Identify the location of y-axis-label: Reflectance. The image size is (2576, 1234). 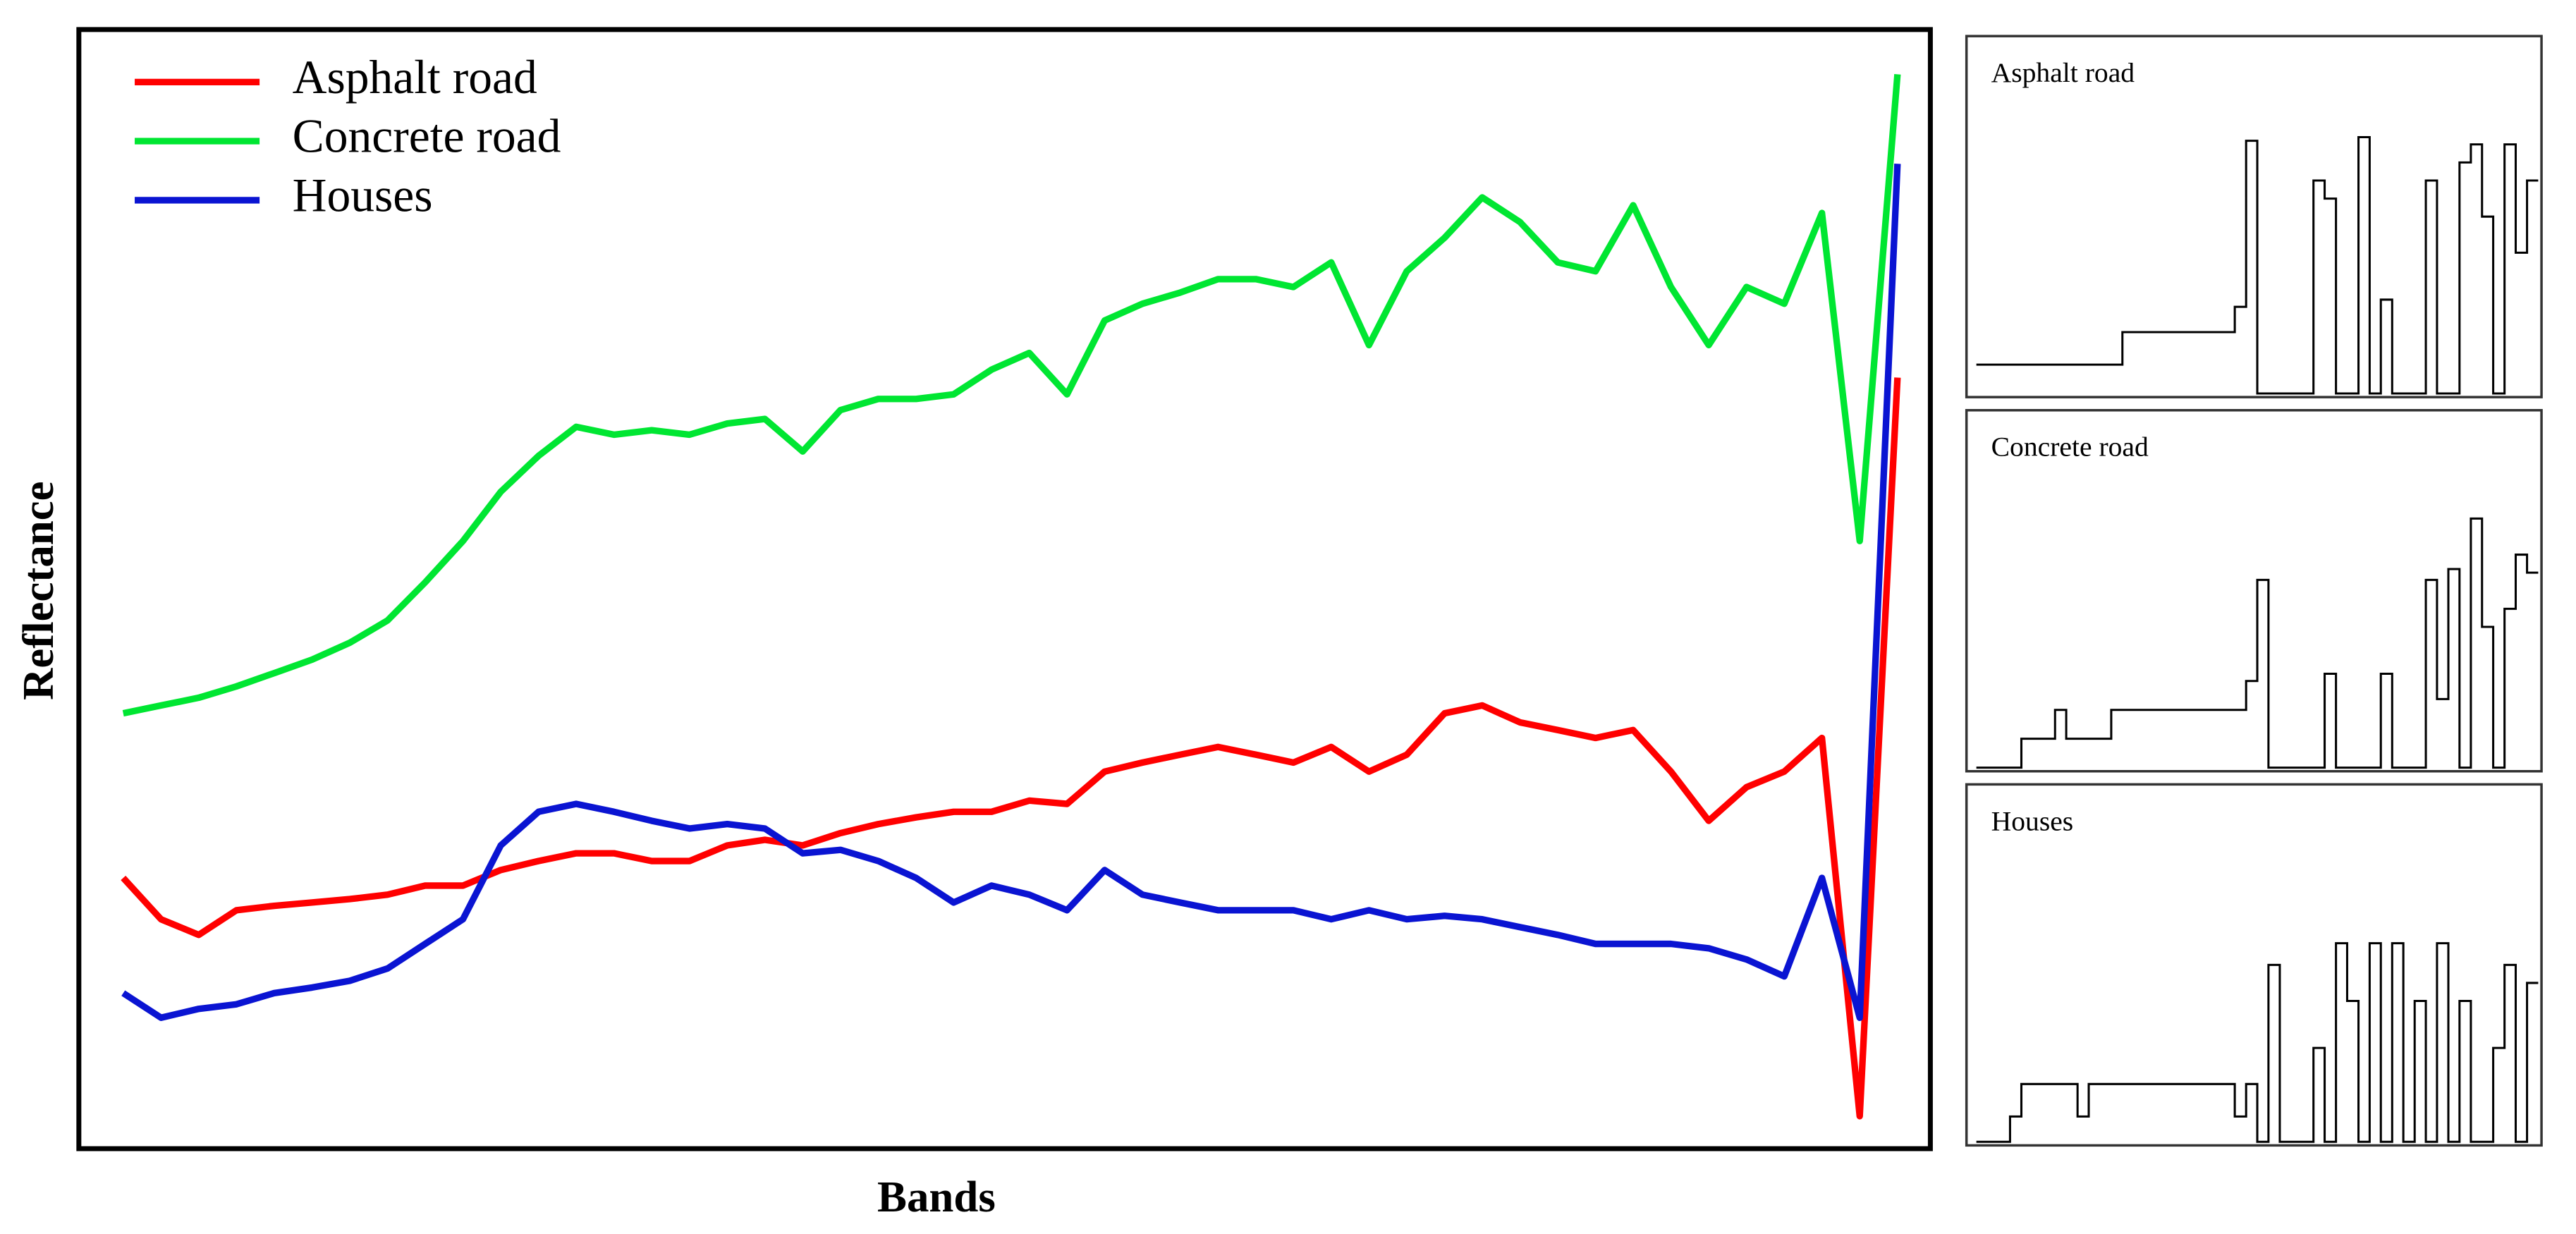
(38, 591).